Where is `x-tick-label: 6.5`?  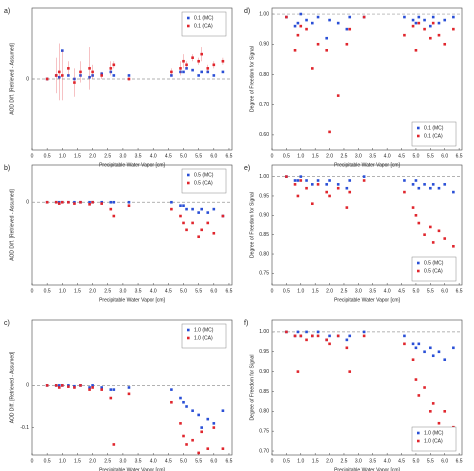 x-tick-label: 6.5 is located at coordinates (459, 156).